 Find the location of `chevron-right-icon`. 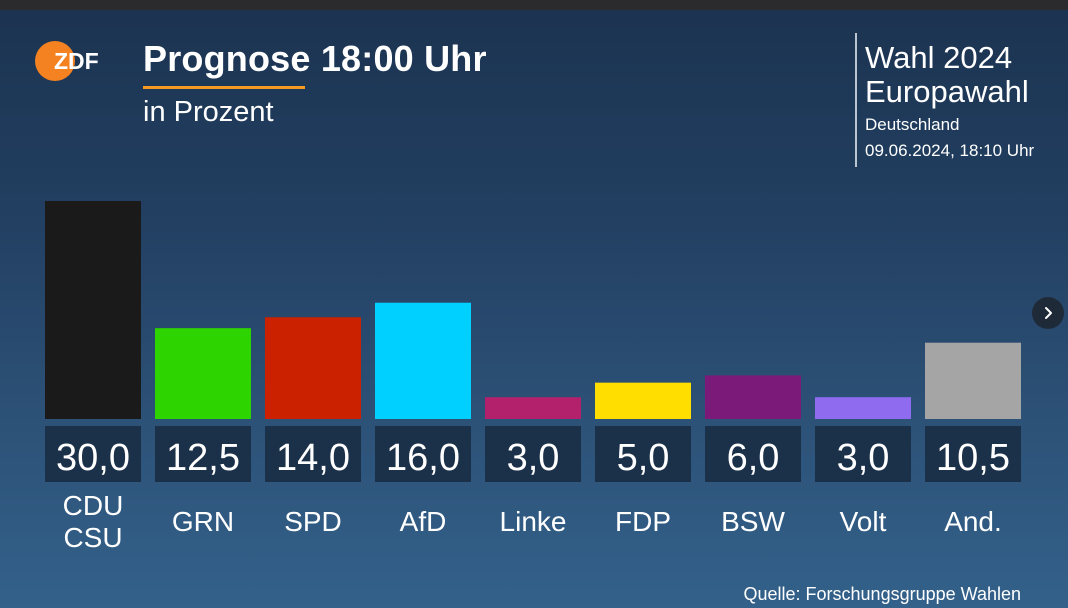

chevron-right-icon is located at coordinates (1048, 313).